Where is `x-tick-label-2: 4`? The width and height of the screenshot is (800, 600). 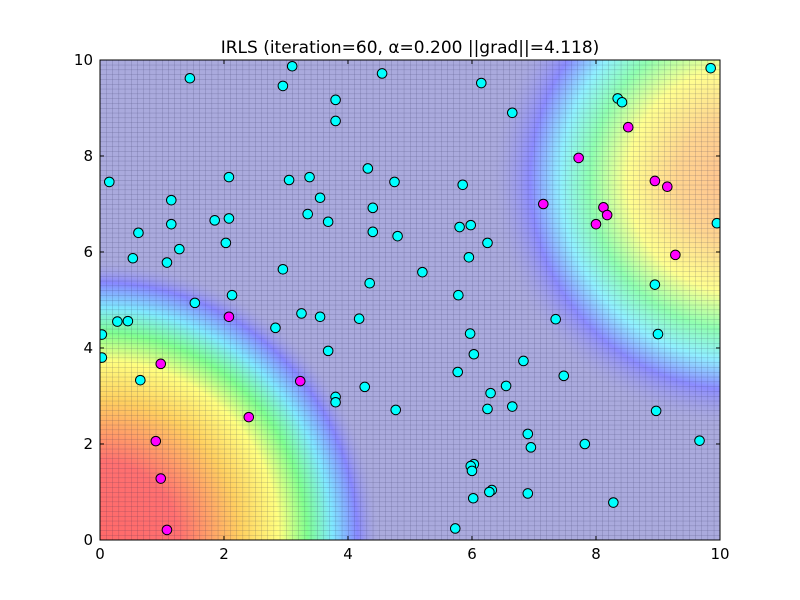 x-tick-label-2: 4 is located at coordinates (348, 554).